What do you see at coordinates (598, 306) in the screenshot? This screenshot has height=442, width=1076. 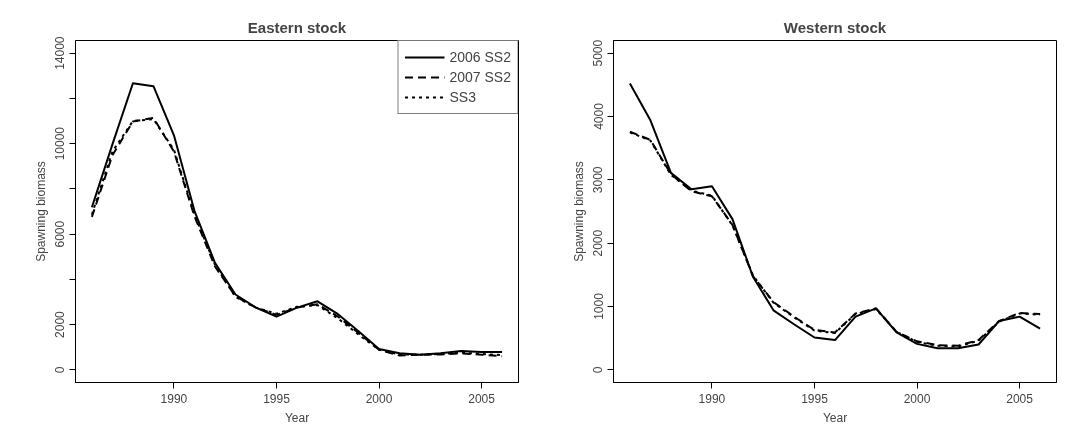 I see `y-tick-label: 1000` at bounding box center [598, 306].